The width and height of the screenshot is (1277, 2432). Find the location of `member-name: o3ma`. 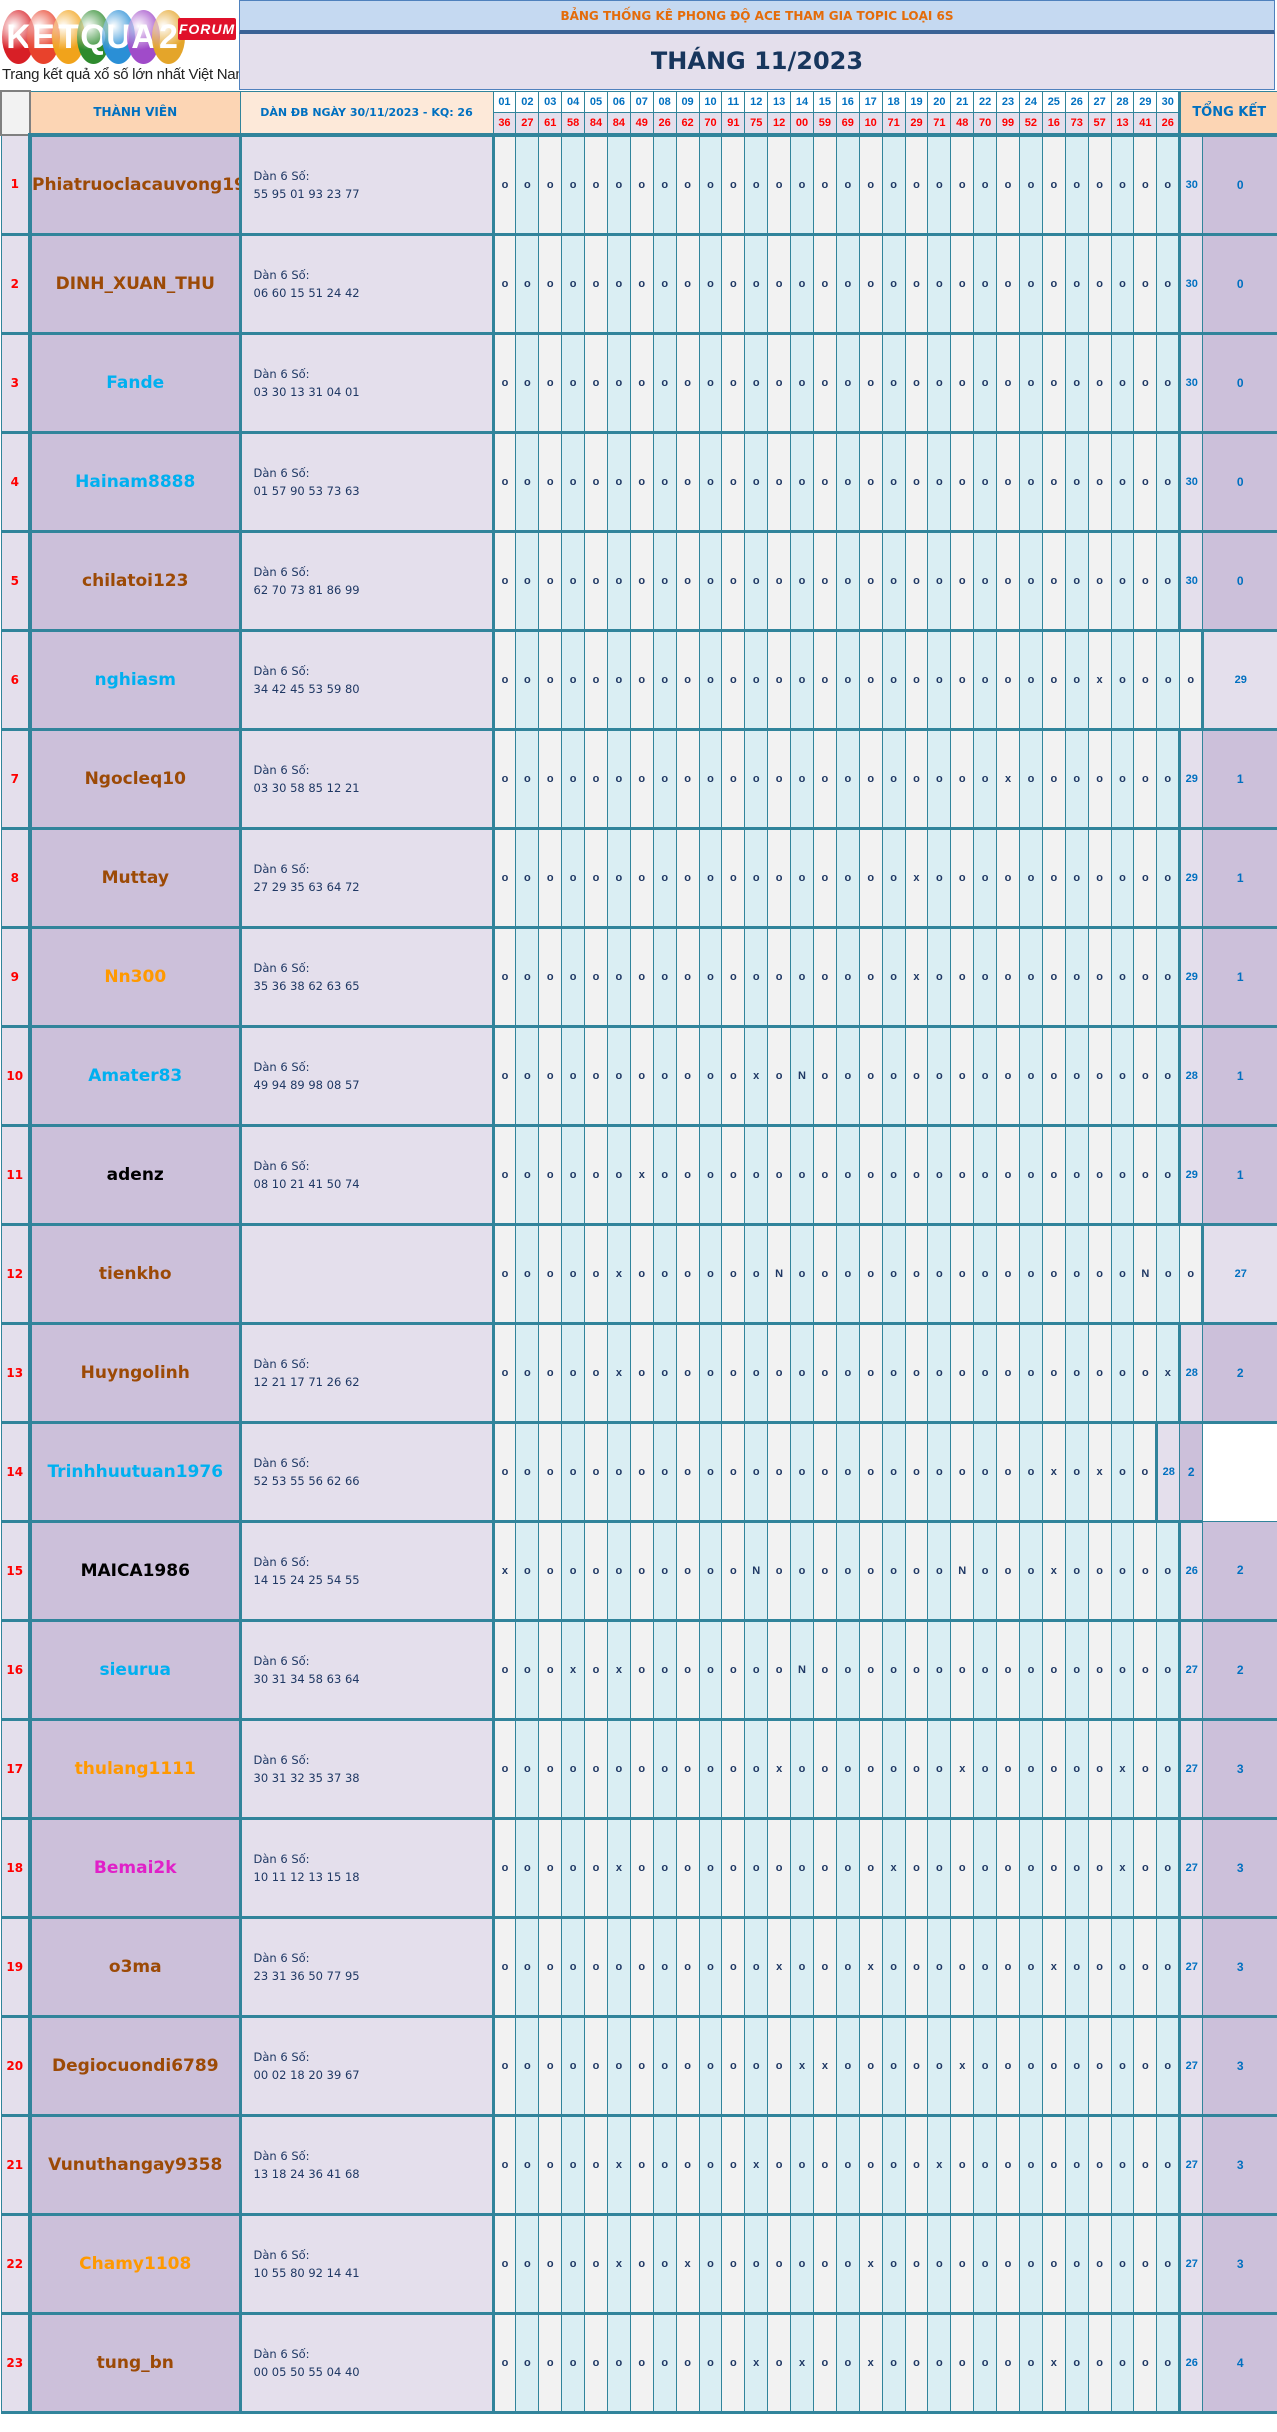

member-name: o3ma is located at coordinates (135, 1967).